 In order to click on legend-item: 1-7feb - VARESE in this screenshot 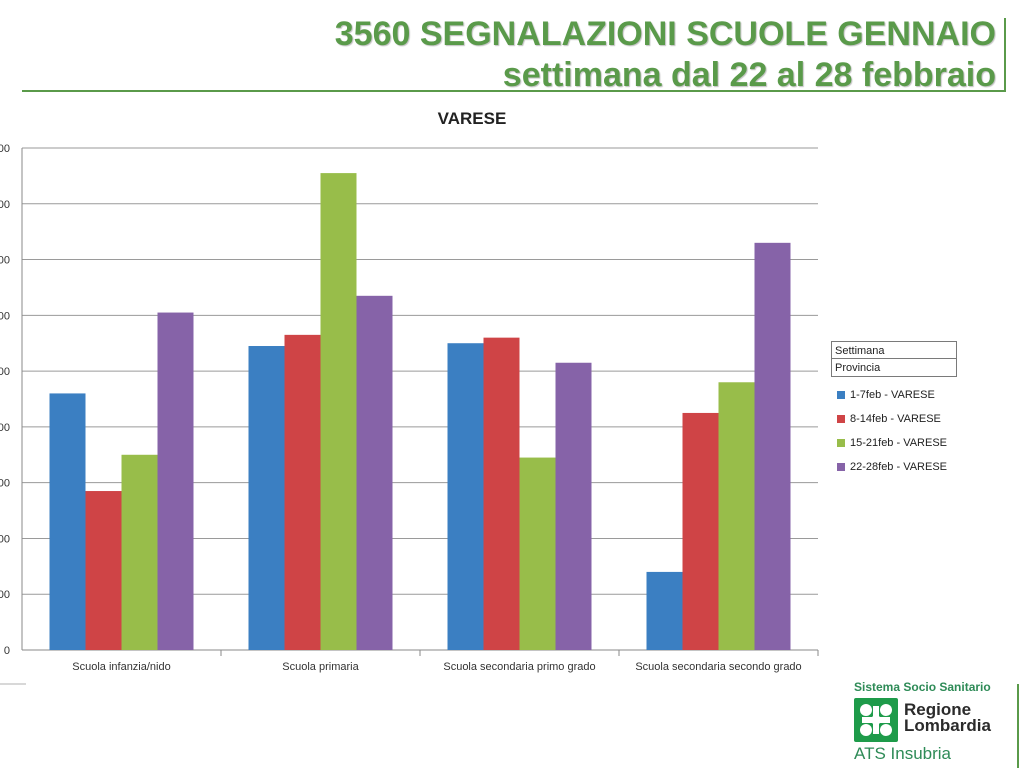, I will do `click(894, 395)`.